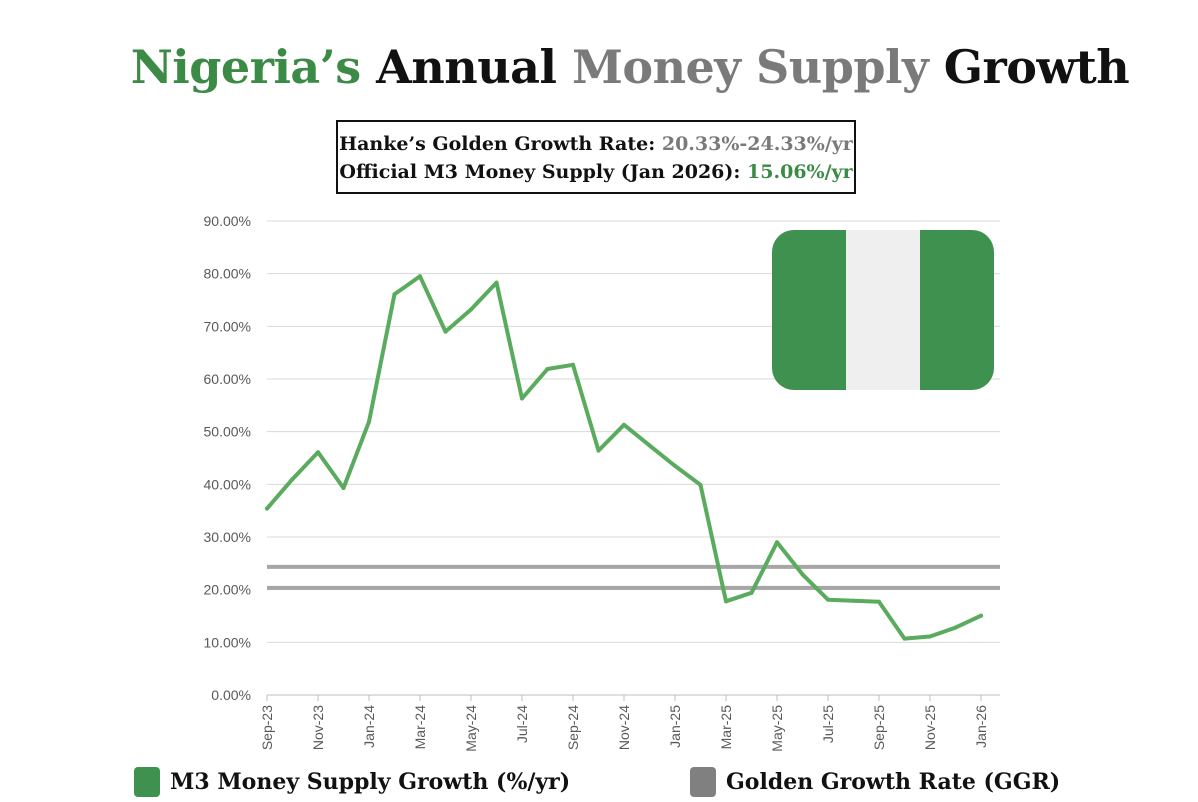  I want to click on x-tick-label: Nov-23, so click(318, 727).